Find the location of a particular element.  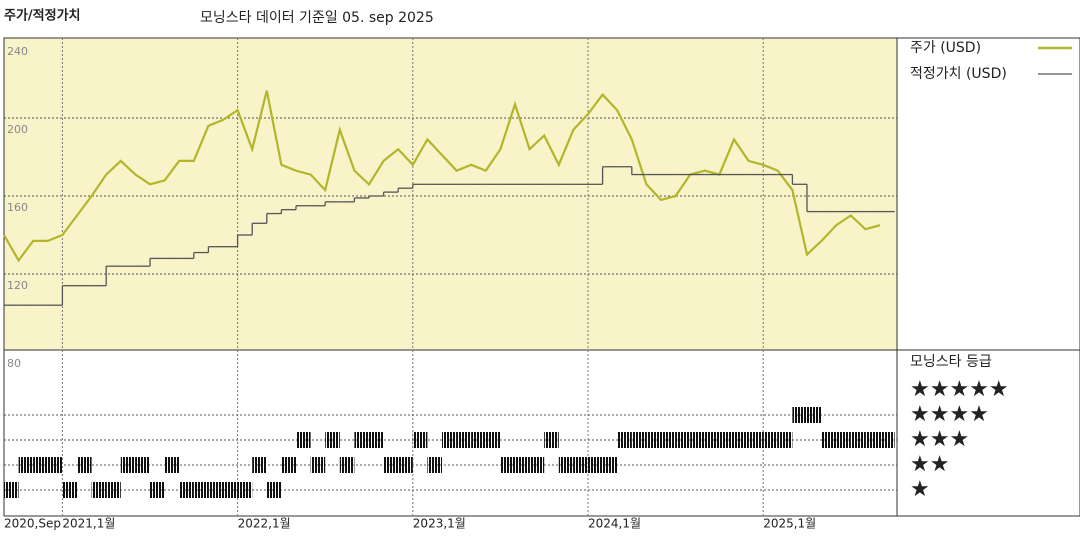

y-tick-label: 80 is located at coordinates (14, 363).